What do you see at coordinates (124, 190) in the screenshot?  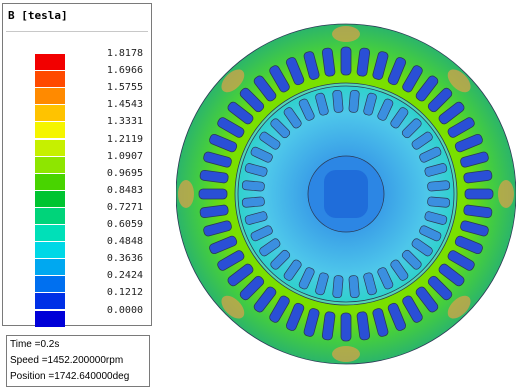 I see `legend-tick-label: 0.8483` at bounding box center [124, 190].